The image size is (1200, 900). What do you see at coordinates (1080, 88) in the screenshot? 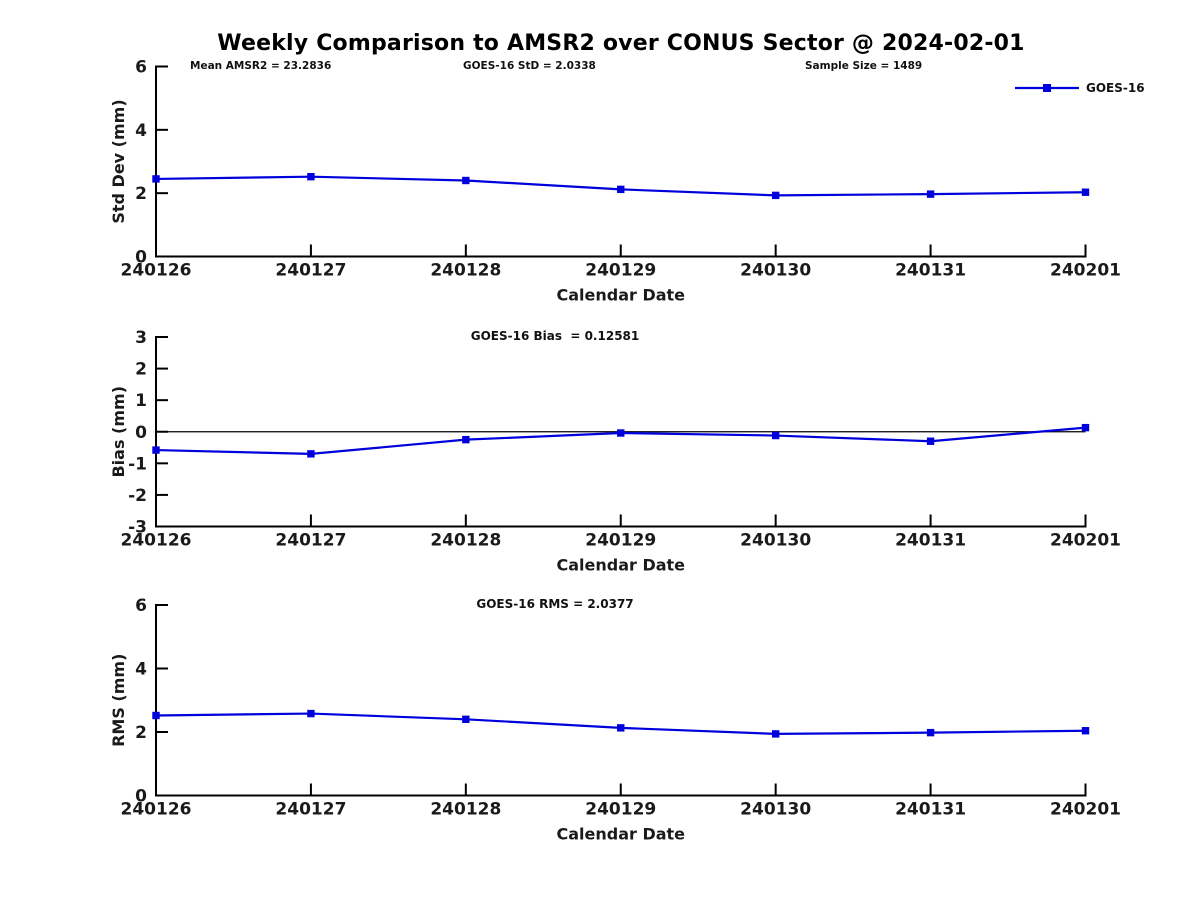
I see `legend: GOES-16` at bounding box center [1080, 88].